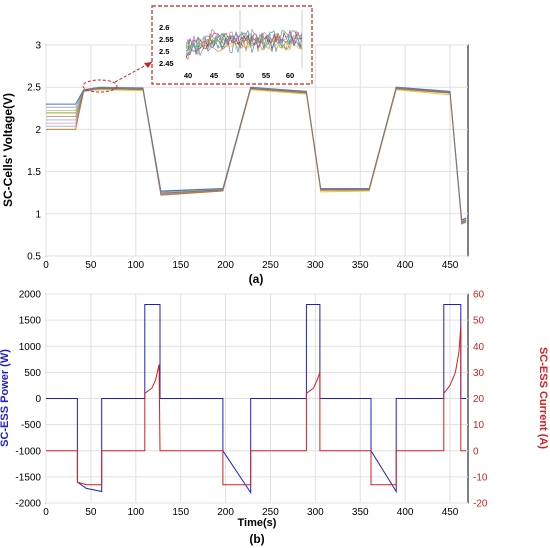 This screenshot has width=550, height=548. I want to click on voltage-y-axis-label: SC-Cells' Voltage(V), so click(8, 150).